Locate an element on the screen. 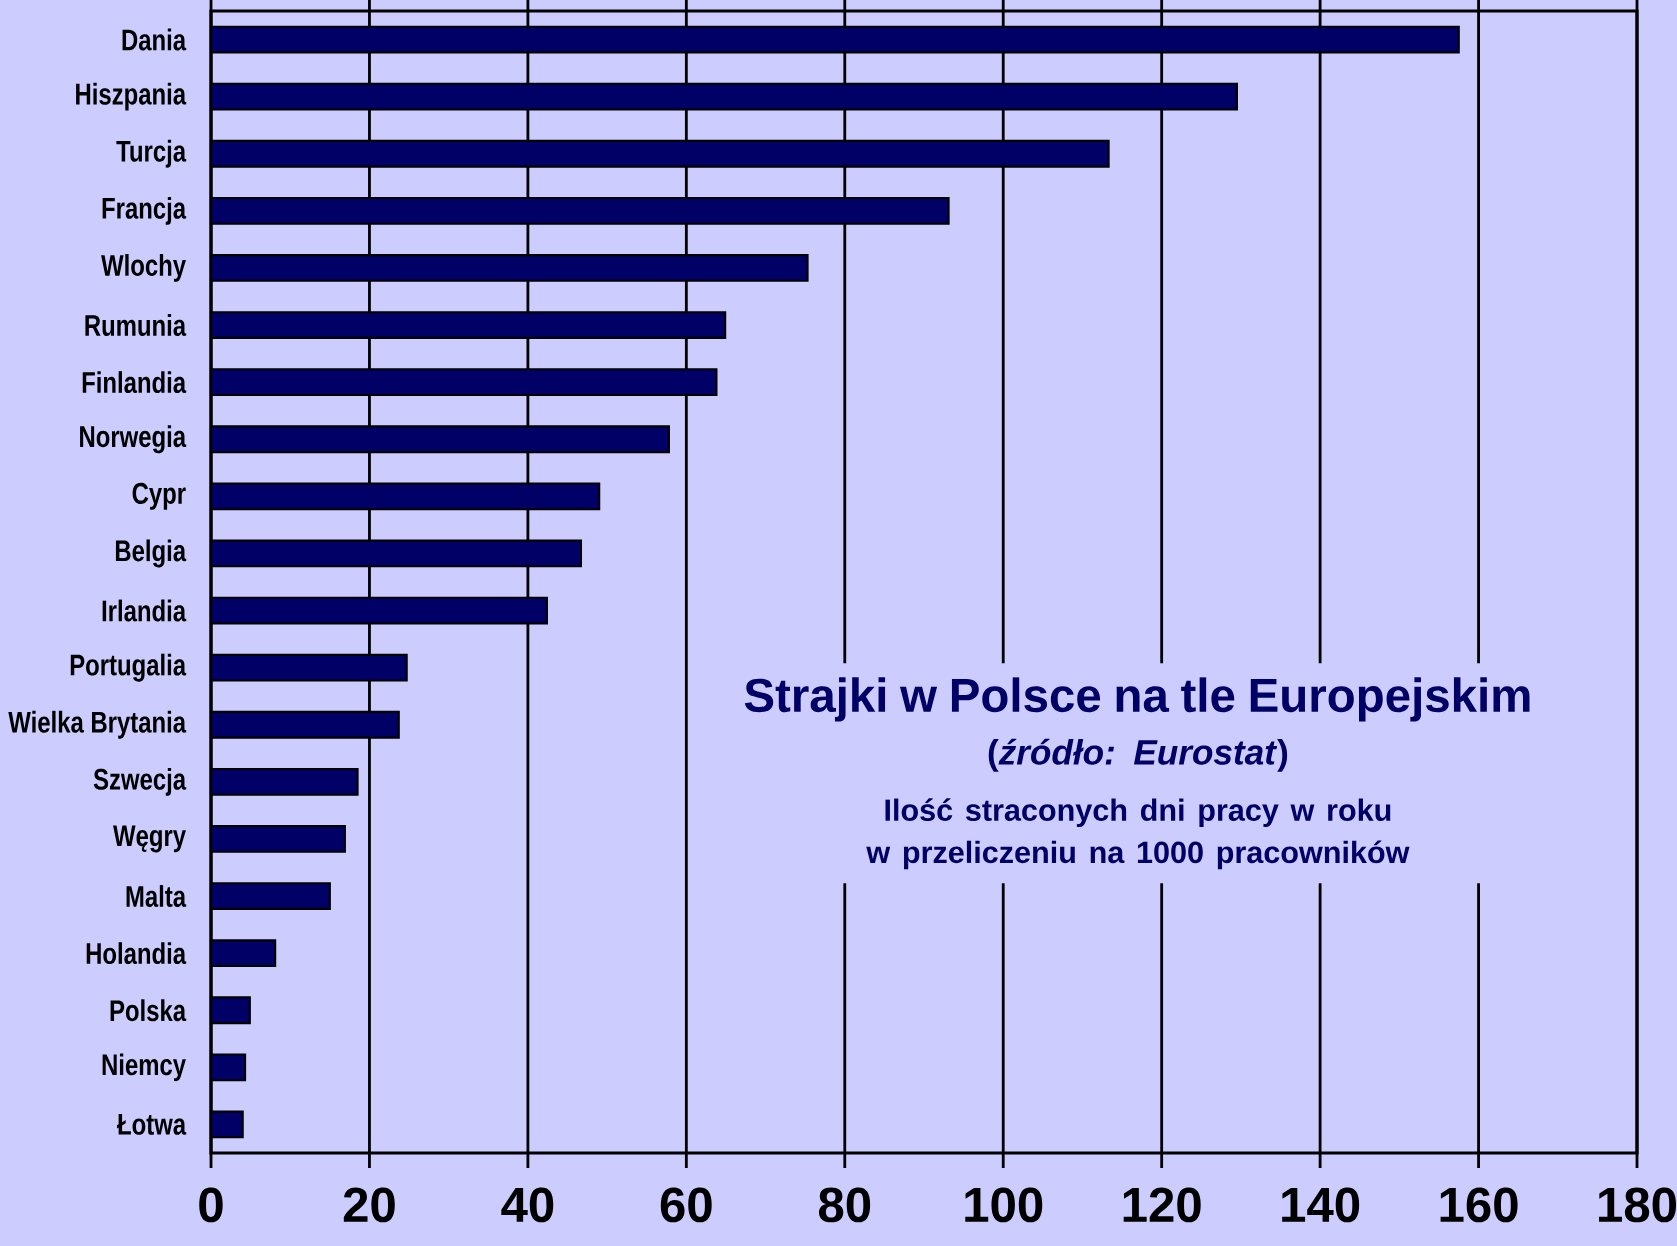 The image size is (1677, 1246). x-tick-label: 180 is located at coordinates (1638, 1205).